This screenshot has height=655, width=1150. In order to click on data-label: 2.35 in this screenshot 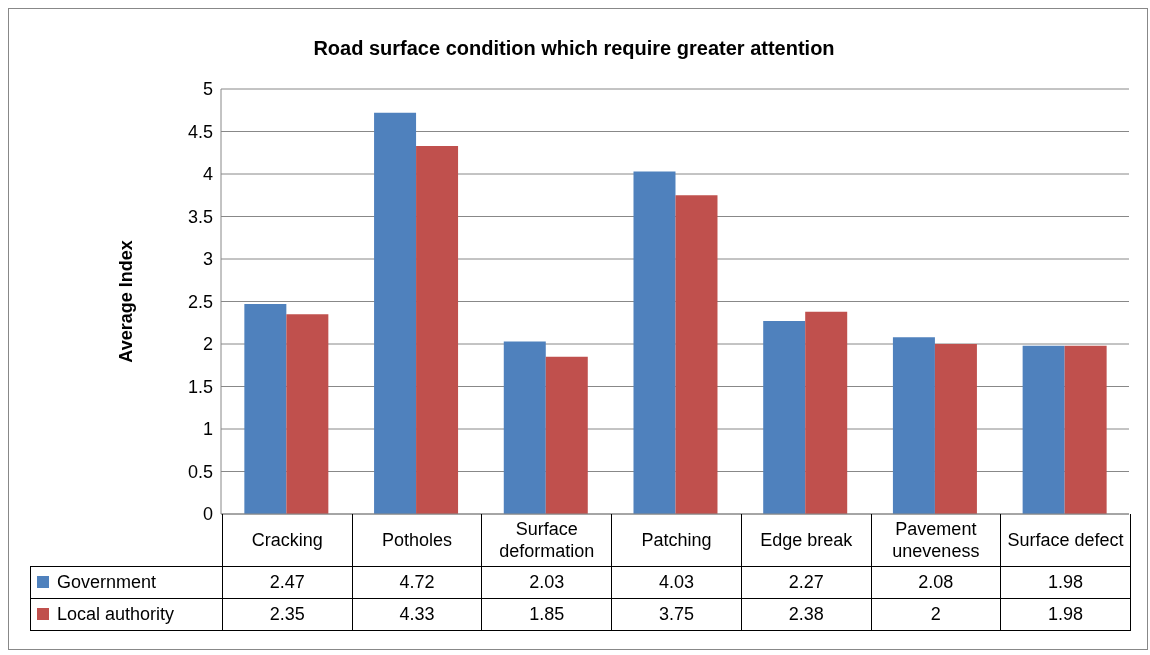, I will do `click(287, 614)`.